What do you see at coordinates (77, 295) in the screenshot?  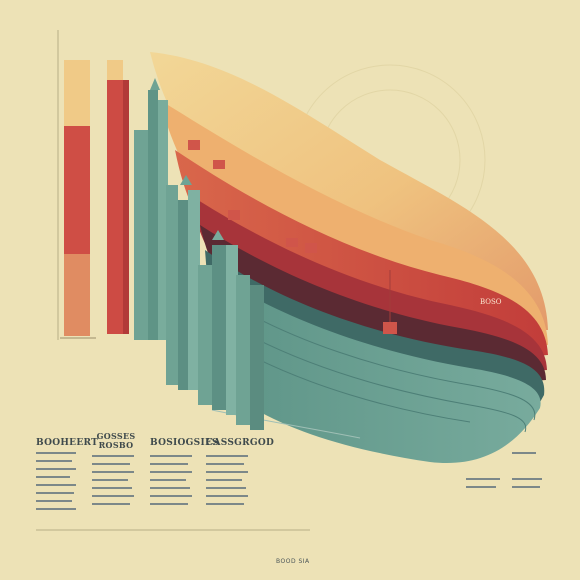 I see `stack-coral` at bounding box center [77, 295].